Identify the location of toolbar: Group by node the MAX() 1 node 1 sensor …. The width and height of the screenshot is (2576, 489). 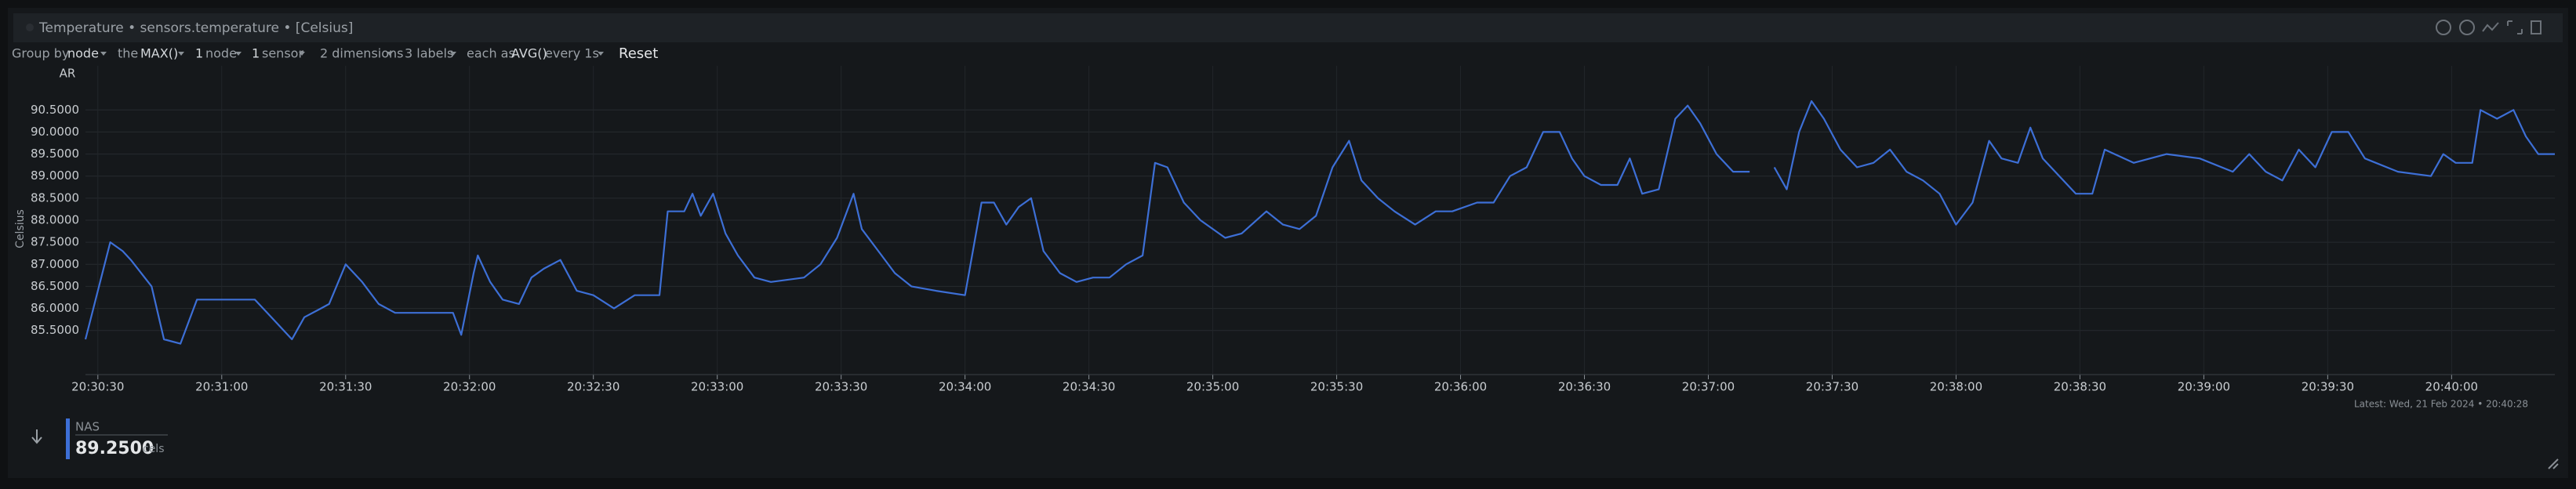
(335, 53).